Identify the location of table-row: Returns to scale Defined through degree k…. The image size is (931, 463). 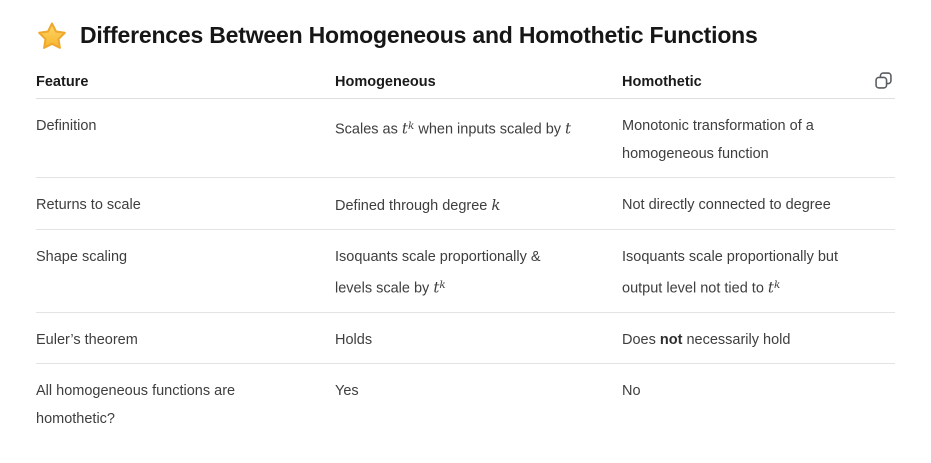
(465, 204).